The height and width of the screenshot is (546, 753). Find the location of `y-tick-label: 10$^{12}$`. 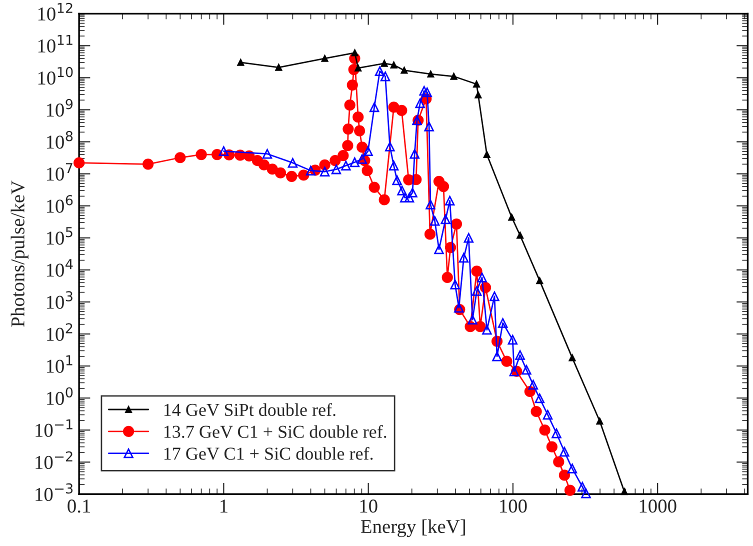

y-tick-label: 10$^{12}$ is located at coordinates (55, 11).